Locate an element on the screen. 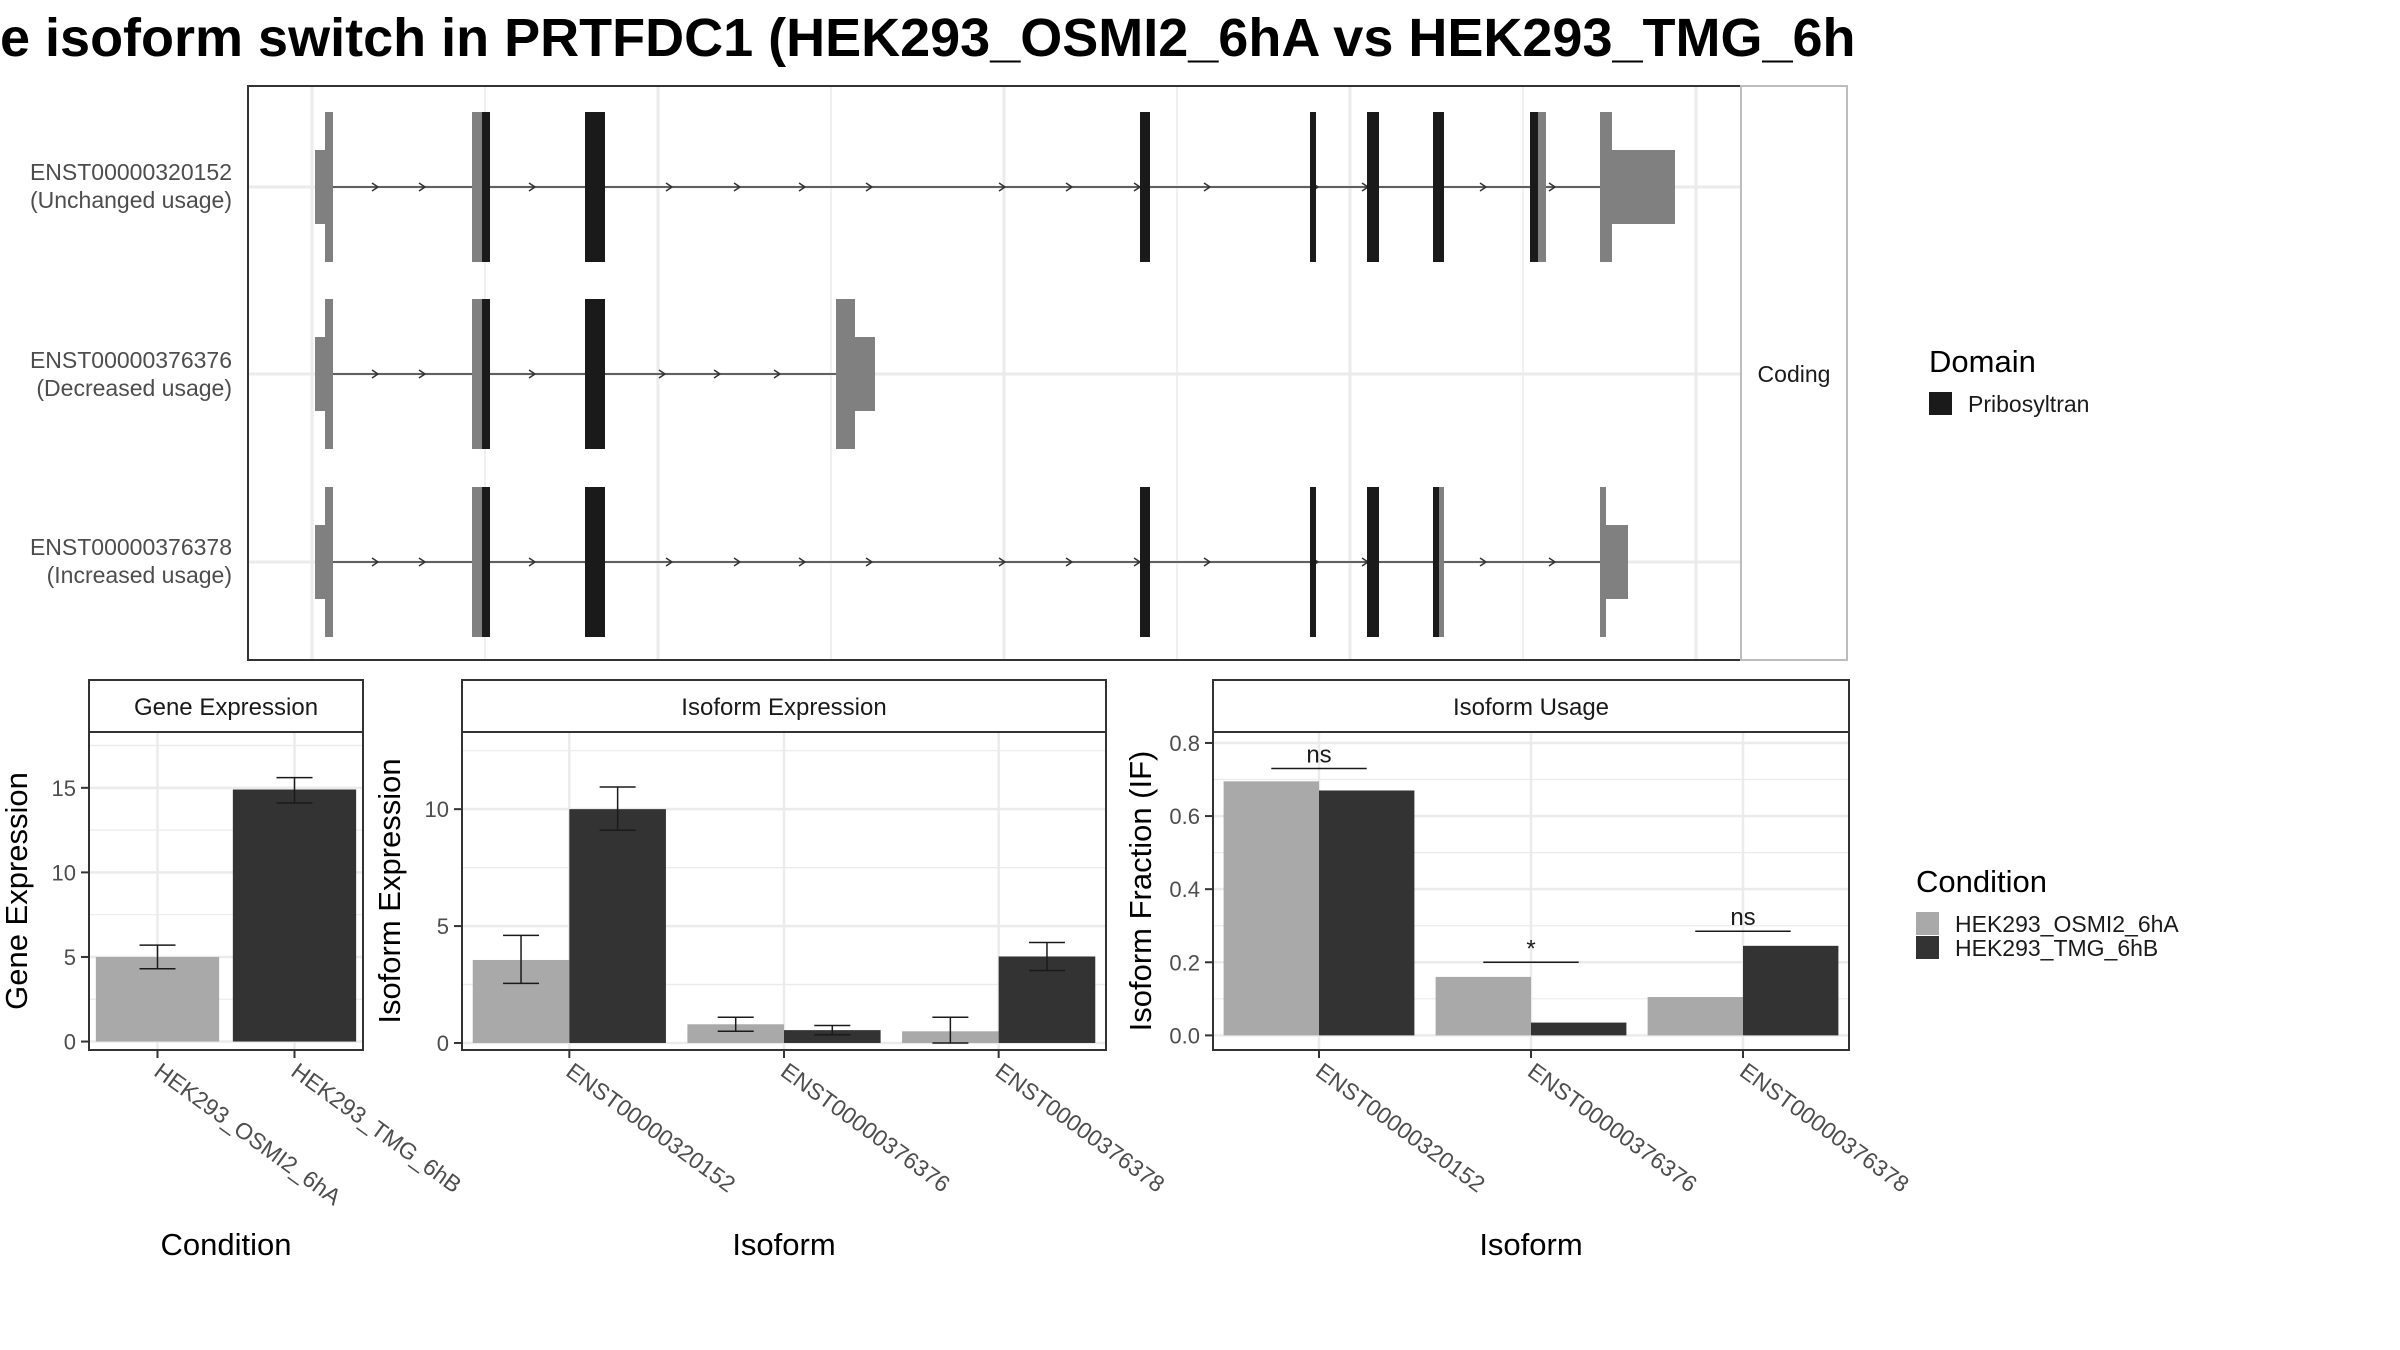  isoform-label-2: ENST00000376378 (Increased usage) is located at coordinates (131, 561).